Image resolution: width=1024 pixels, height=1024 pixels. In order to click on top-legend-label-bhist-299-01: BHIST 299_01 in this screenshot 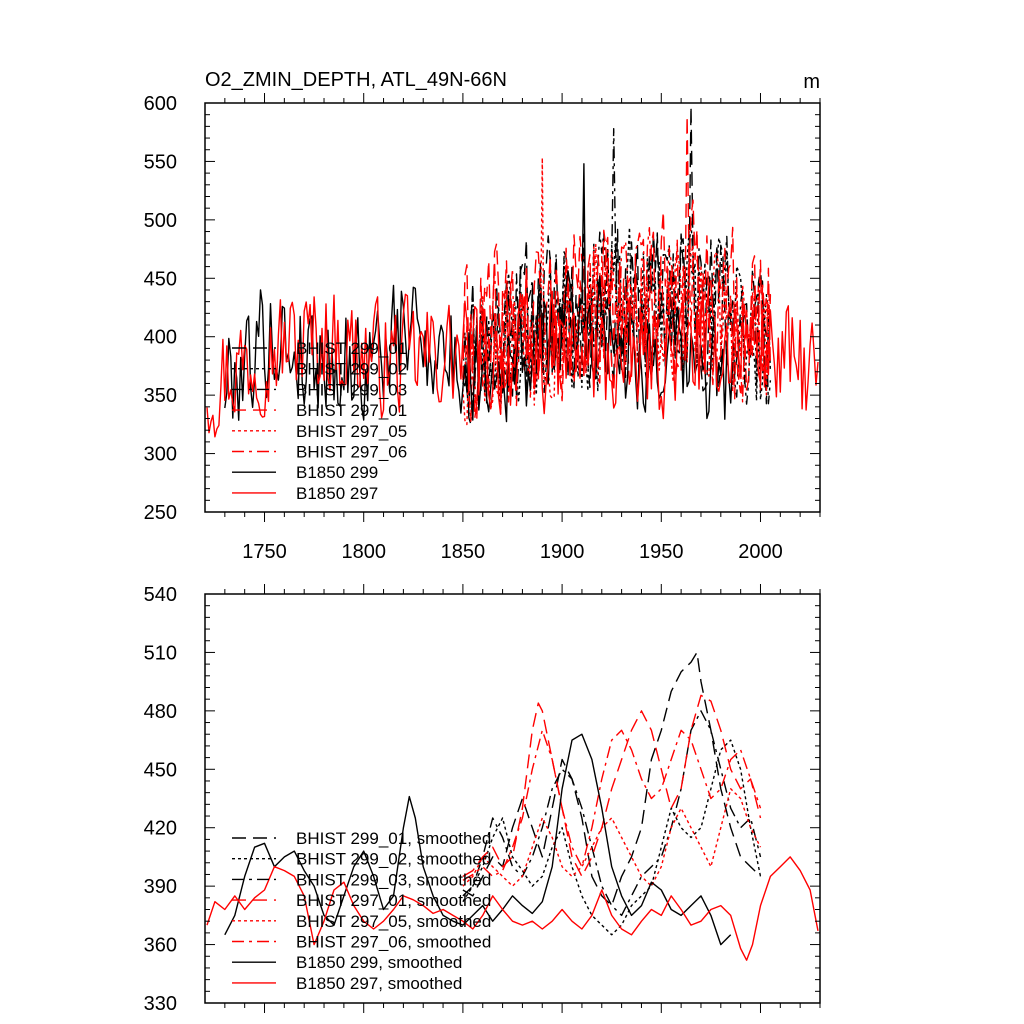, I will do `click(351, 348)`.